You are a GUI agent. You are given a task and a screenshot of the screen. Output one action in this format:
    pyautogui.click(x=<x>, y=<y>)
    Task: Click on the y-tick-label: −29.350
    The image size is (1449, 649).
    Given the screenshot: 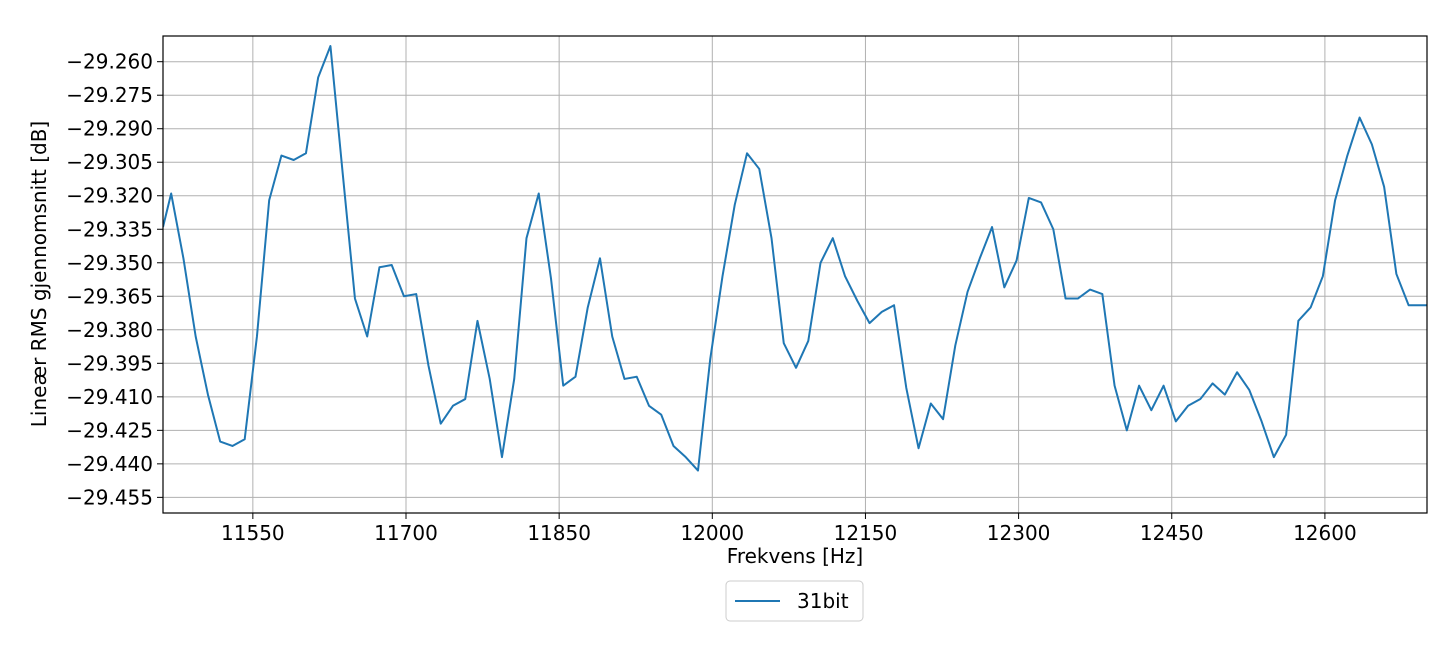 What is the action you would take?
    pyautogui.click(x=109, y=263)
    